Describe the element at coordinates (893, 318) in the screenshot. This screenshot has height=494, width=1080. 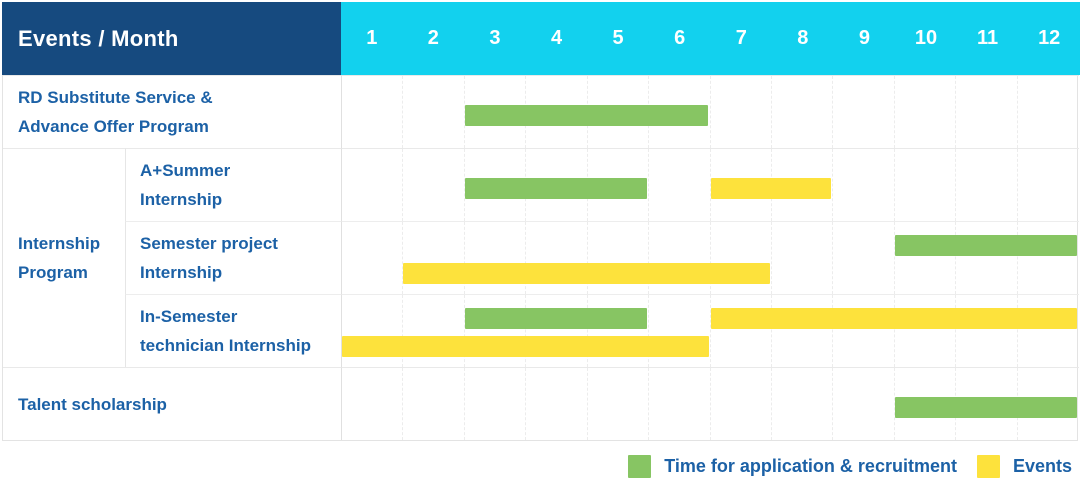
I see `gantt-bar-event-m7-m12` at that location.